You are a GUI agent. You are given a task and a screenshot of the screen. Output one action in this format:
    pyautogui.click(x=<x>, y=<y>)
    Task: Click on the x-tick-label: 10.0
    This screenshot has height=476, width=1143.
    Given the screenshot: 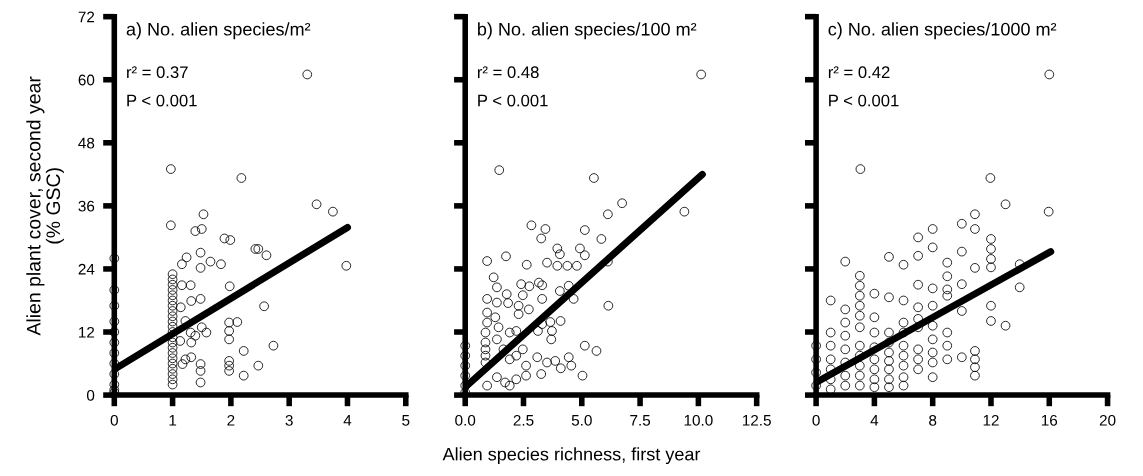 What is the action you would take?
    pyautogui.click(x=698, y=420)
    